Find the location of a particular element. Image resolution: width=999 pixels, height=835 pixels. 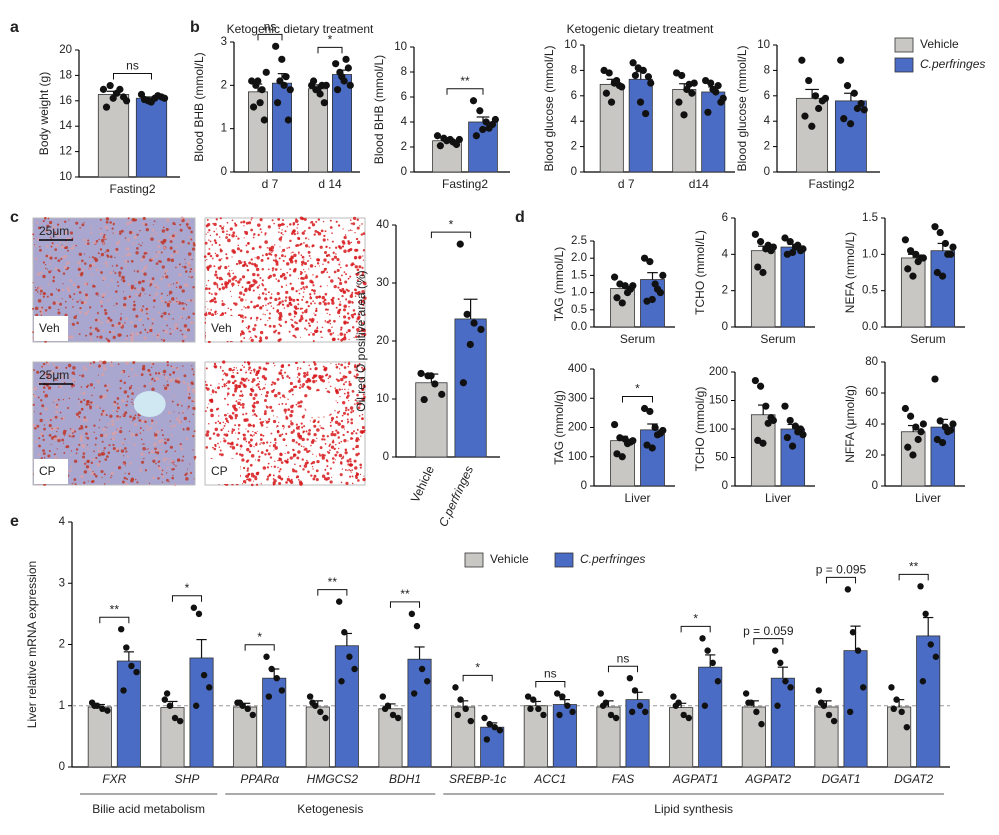

y-tick-label: 3 is located at coordinates (62, 583).